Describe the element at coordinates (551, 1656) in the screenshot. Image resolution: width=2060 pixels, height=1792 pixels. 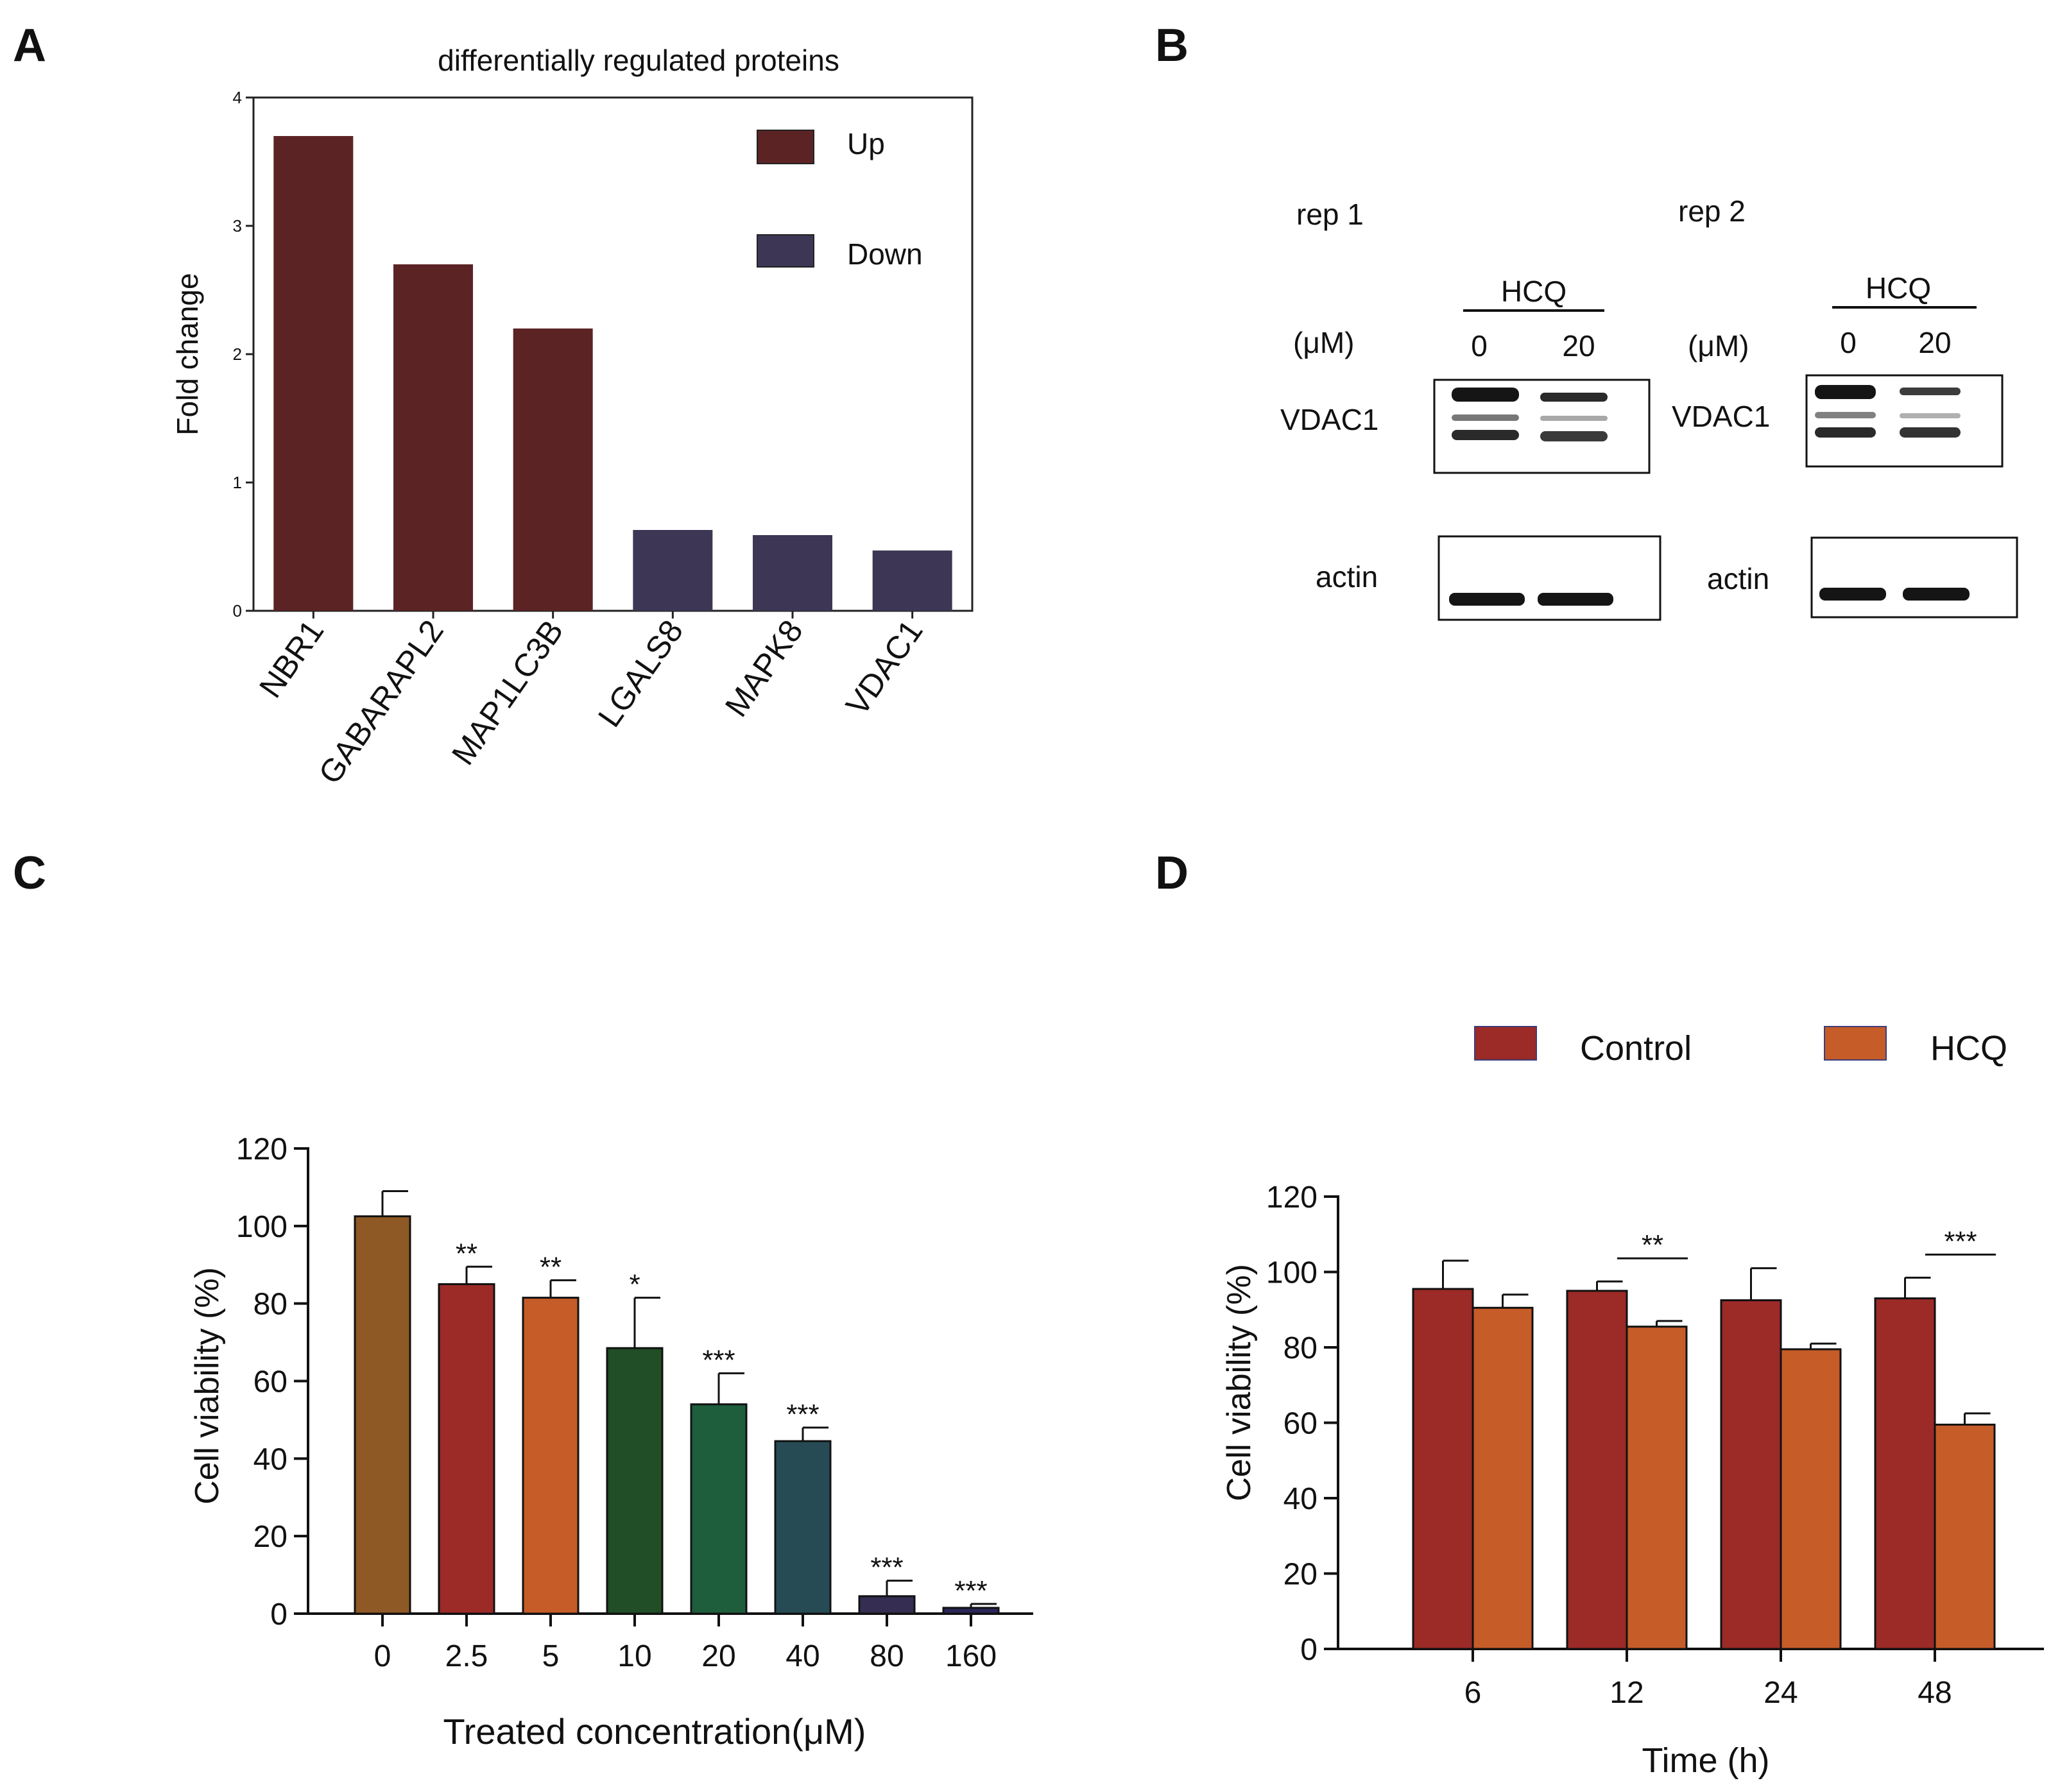
I see `x-tick-label: 5` at that location.